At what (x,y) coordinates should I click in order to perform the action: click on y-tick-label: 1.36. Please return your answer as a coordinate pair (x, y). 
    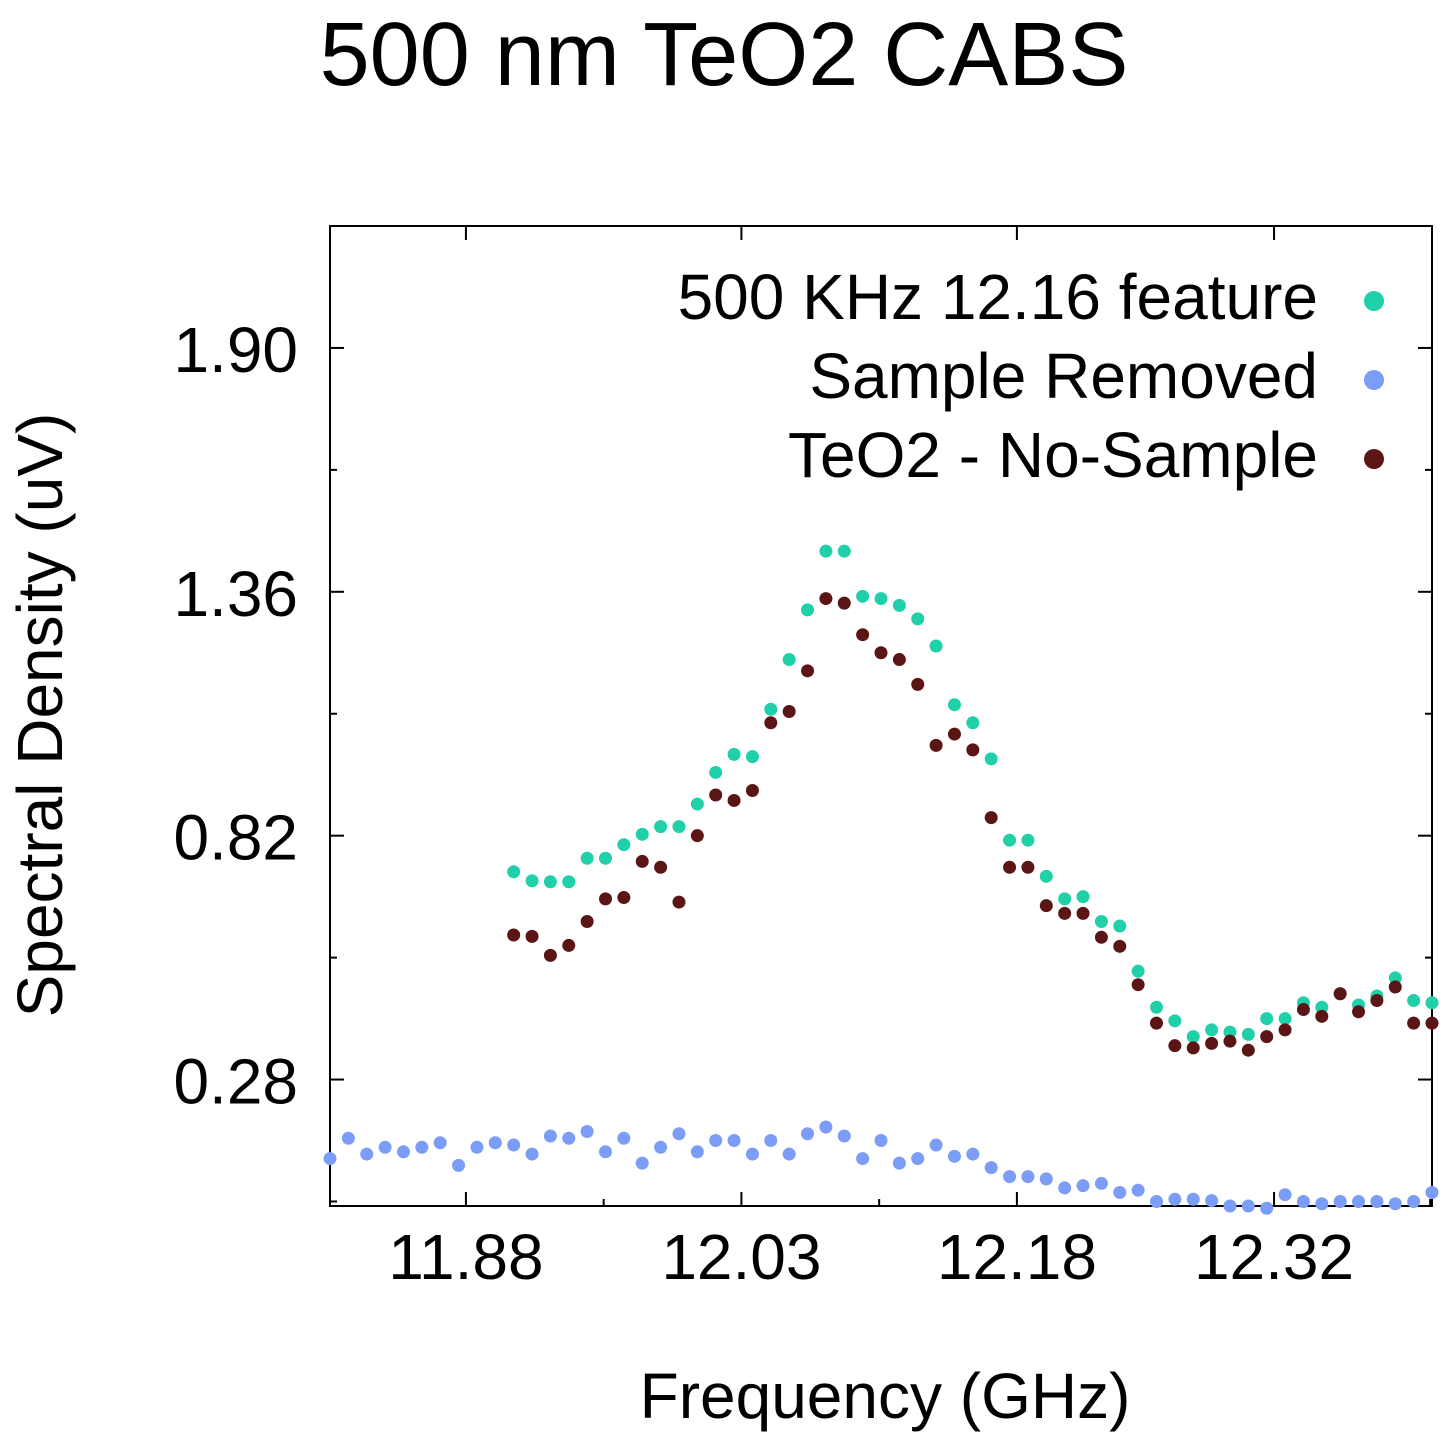
    Looking at the image, I should click on (235, 594).